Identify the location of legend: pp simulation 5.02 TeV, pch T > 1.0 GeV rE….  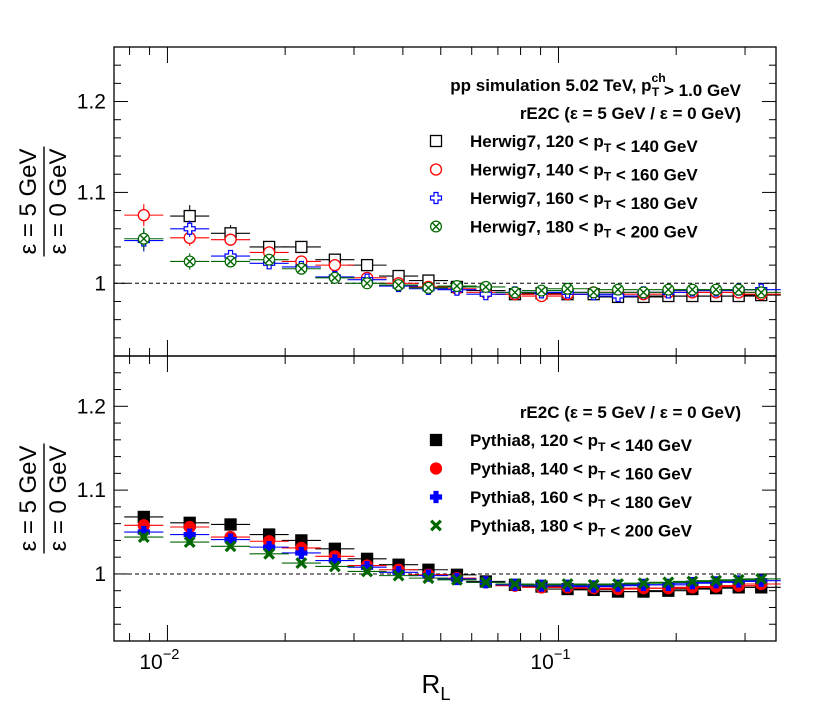
(585, 156).